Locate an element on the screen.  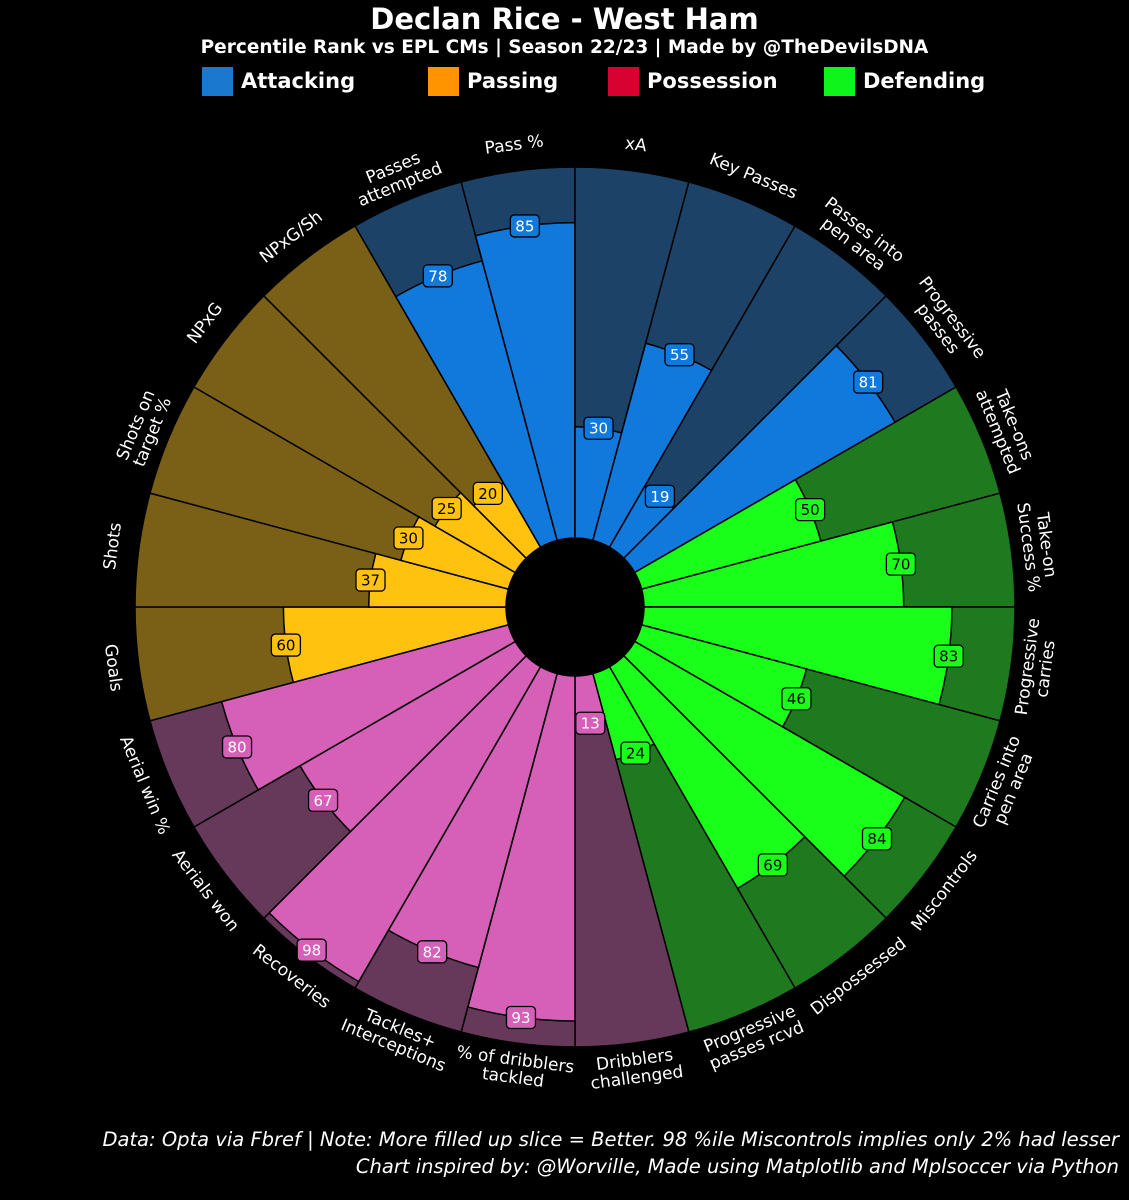
value-text: 85 is located at coordinates (524, 226).